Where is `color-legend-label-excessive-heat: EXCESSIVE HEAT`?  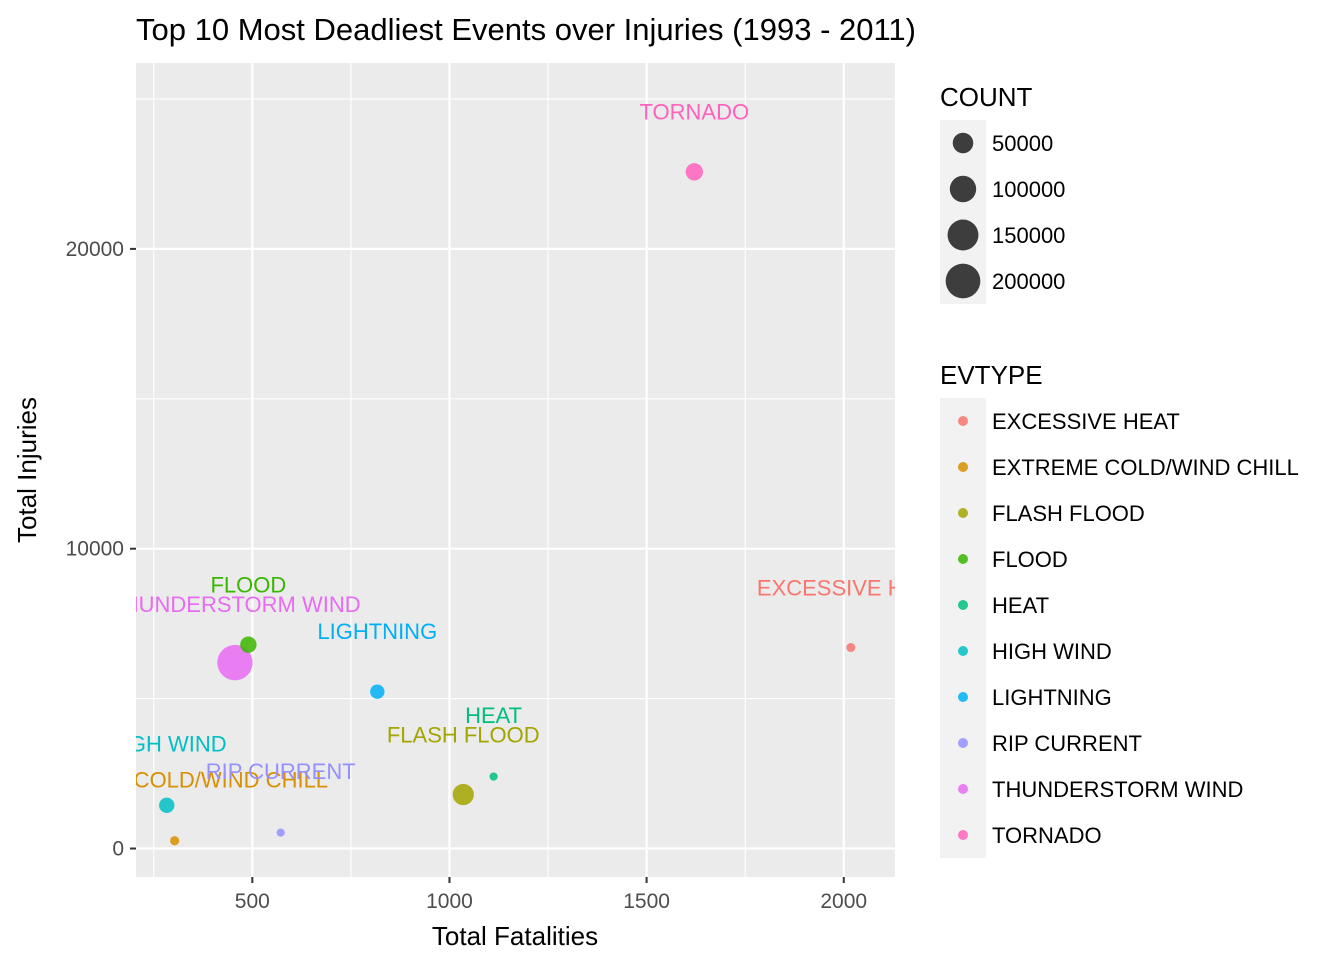 color-legend-label-excessive-heat: EXCESSIVE HEAT is located at coordinates (1086, 421).